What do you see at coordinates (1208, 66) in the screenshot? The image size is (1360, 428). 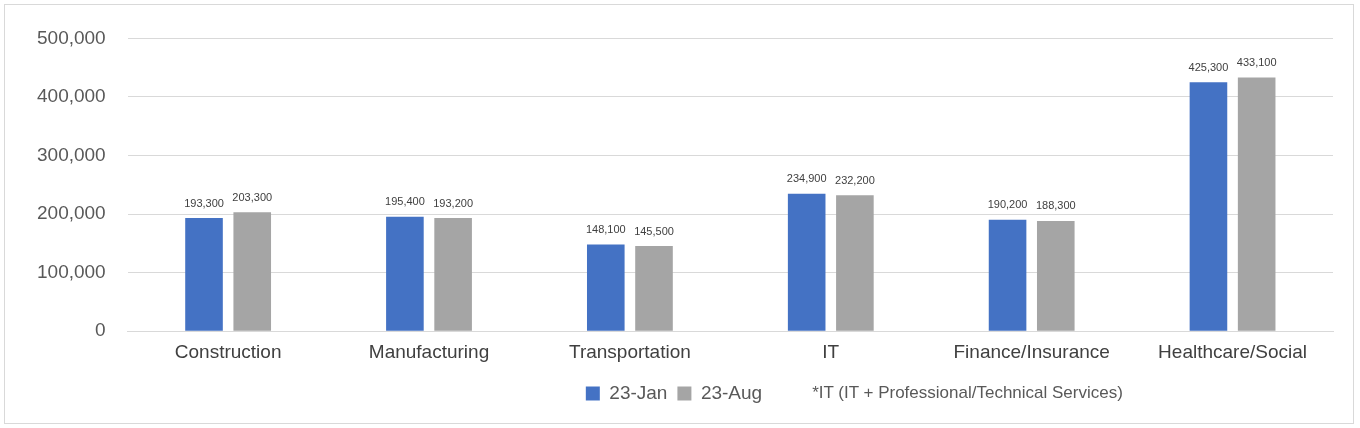 I see `data-label: 425,300` at bounding box center [1208, 66].